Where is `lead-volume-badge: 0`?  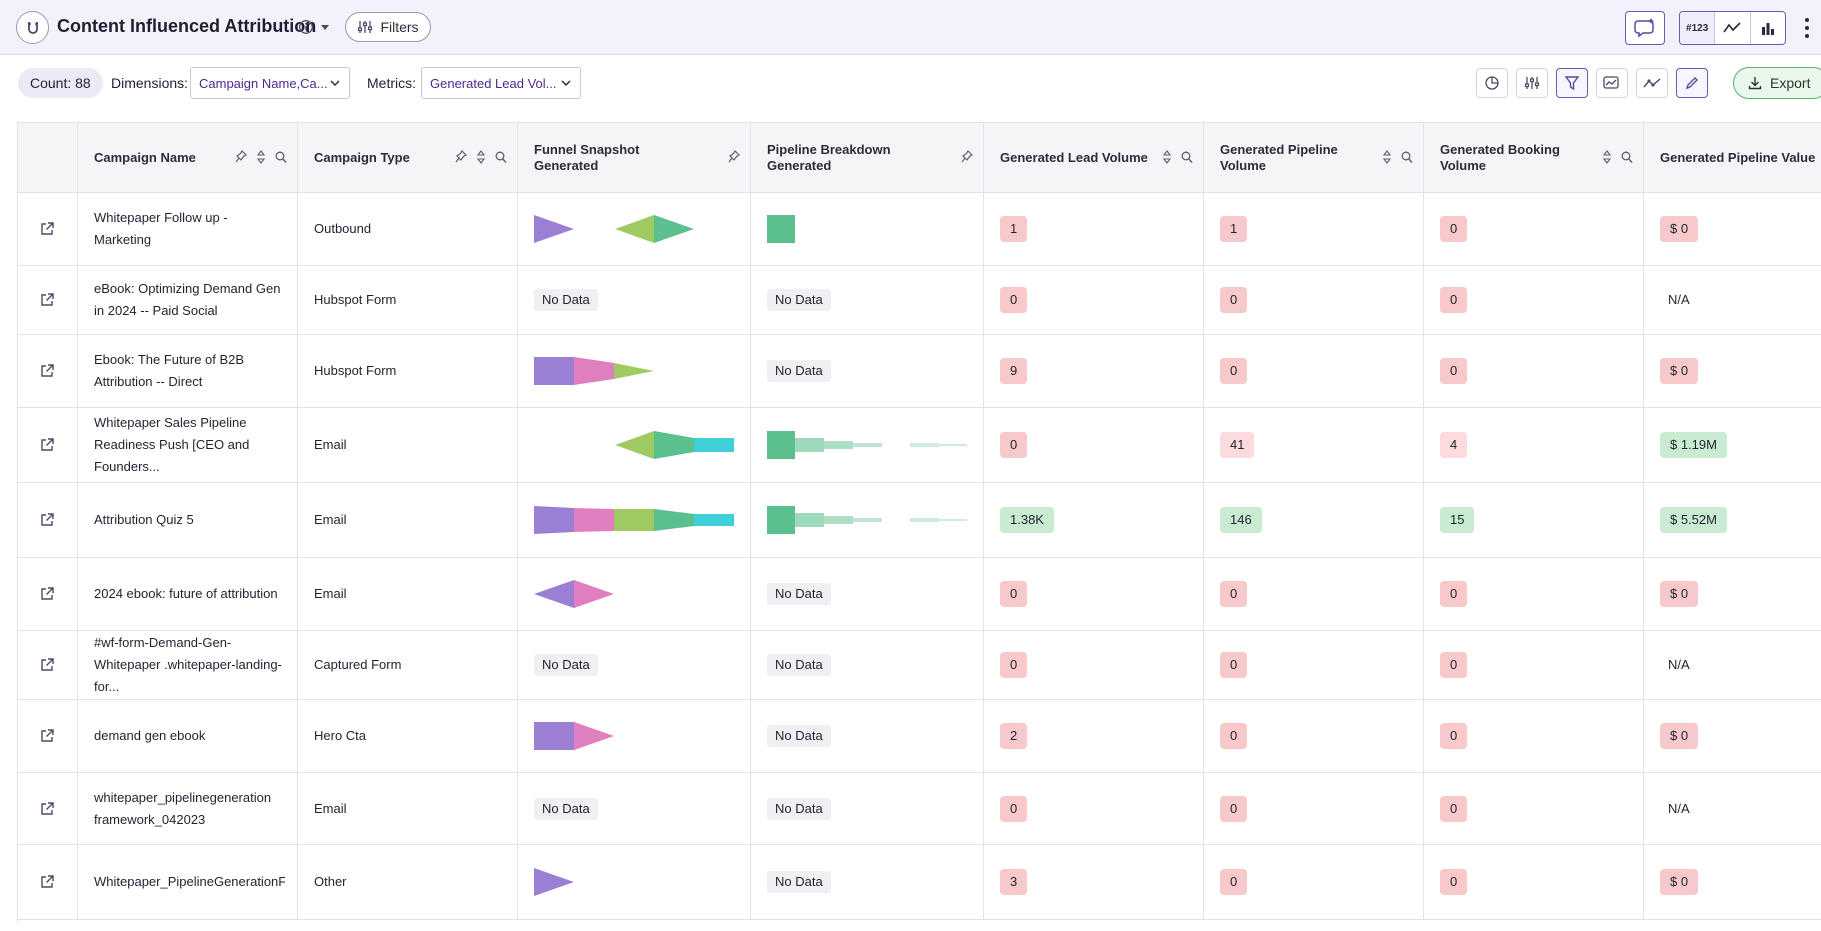
lead-volume-badge: 0 is located at coordinates (1014, 808).